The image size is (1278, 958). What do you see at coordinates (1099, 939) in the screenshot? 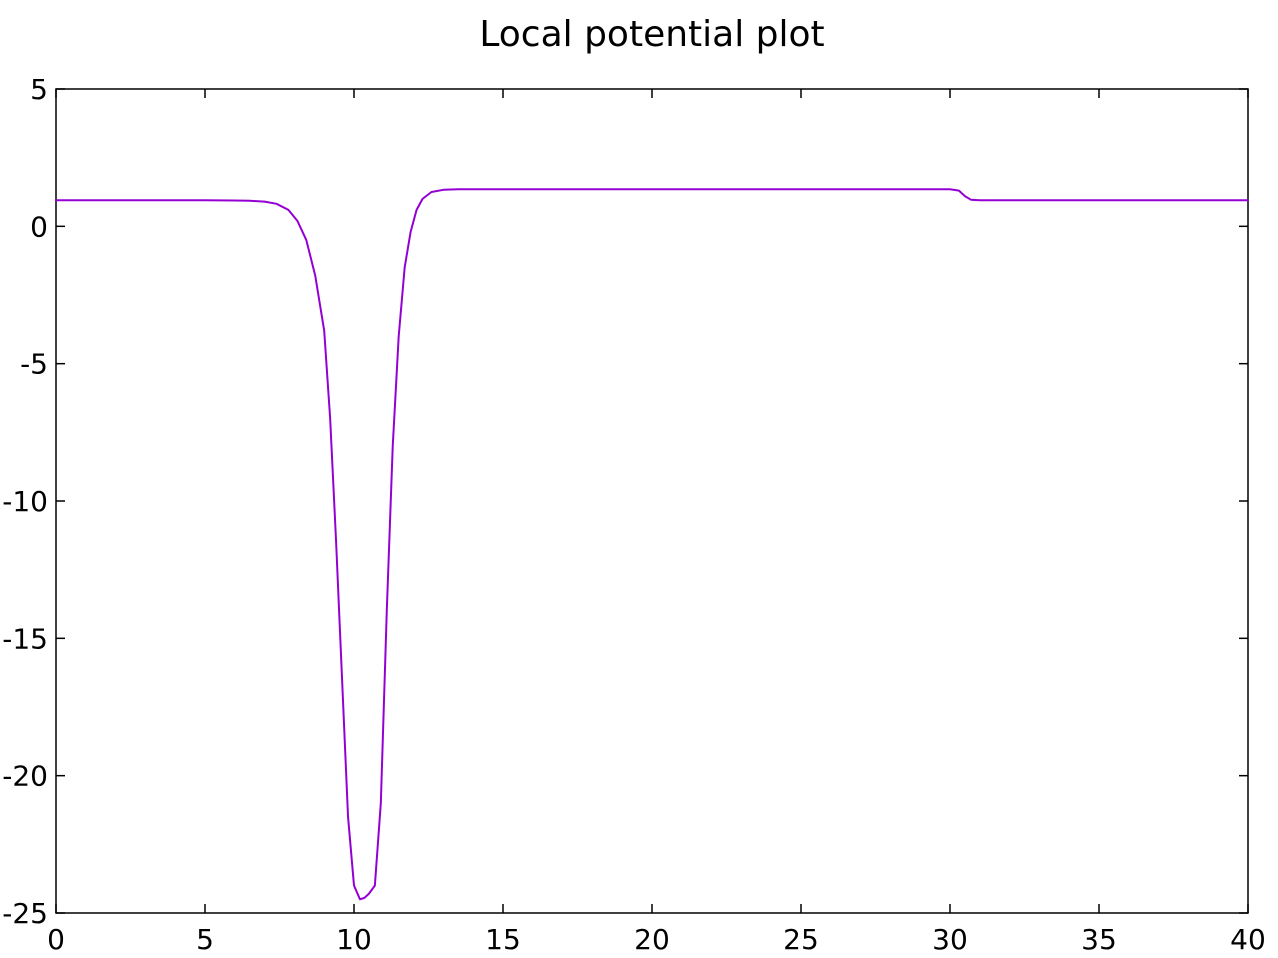
I see `x-tick-label: 35` at bounding box center [1099, 939].